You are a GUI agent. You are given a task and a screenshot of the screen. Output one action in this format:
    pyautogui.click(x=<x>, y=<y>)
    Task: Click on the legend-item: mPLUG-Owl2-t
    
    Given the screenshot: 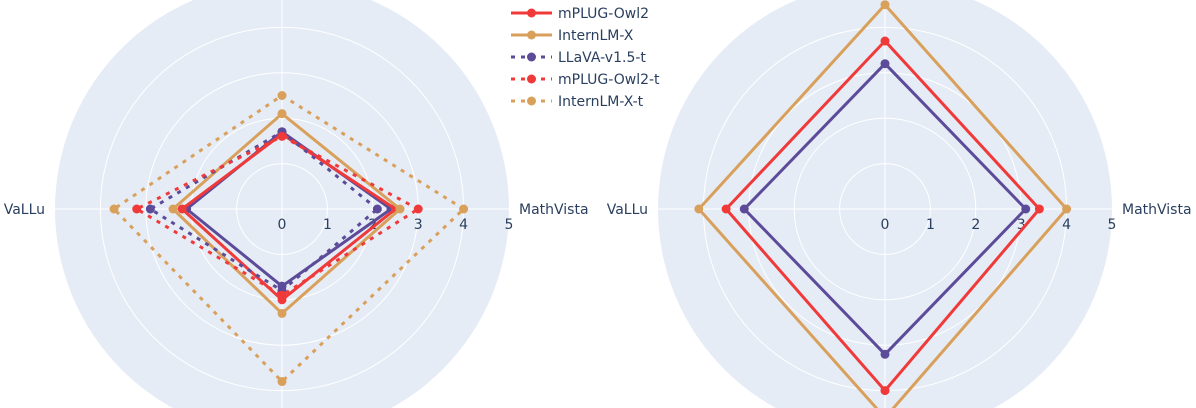 What is the action you would take?
    pyautogui.click(x=585, y=80)
    